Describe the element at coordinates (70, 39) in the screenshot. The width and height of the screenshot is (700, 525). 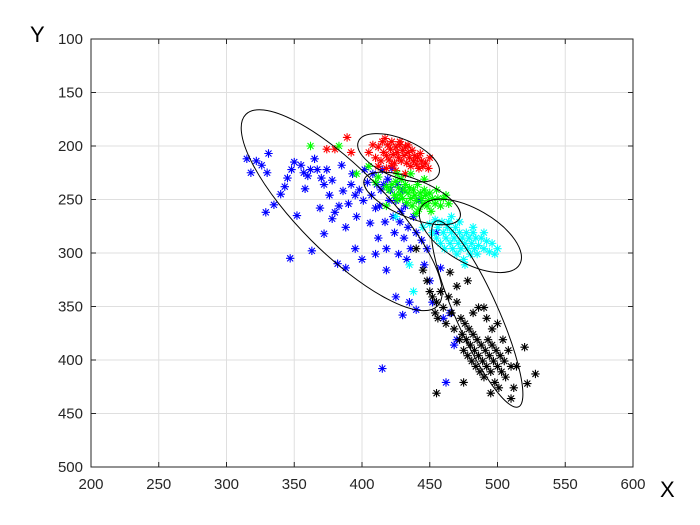
I see `y-tick-label: 100` at that location.